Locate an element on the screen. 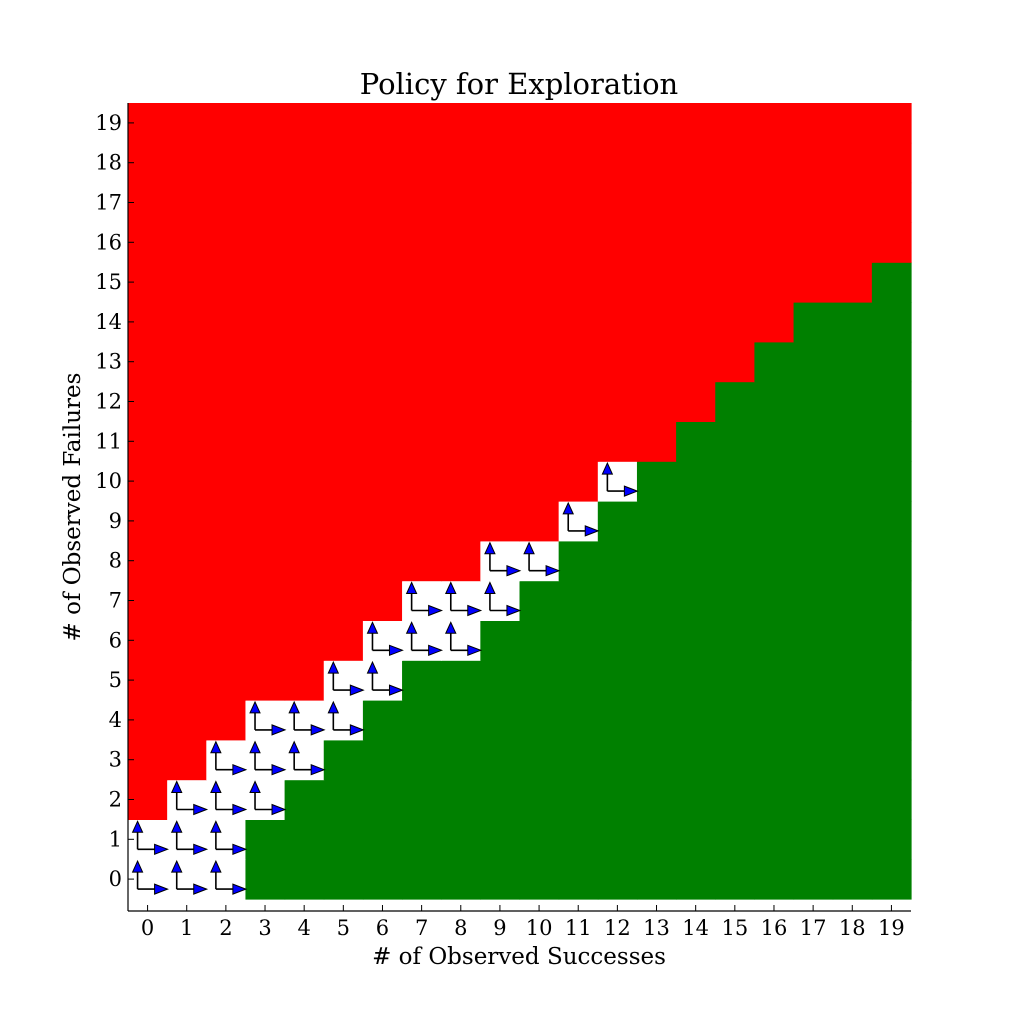 The width and height of the screenshot is (1012, 1012). cell-stop-s4-f15 is located at coordinates (304, 282).